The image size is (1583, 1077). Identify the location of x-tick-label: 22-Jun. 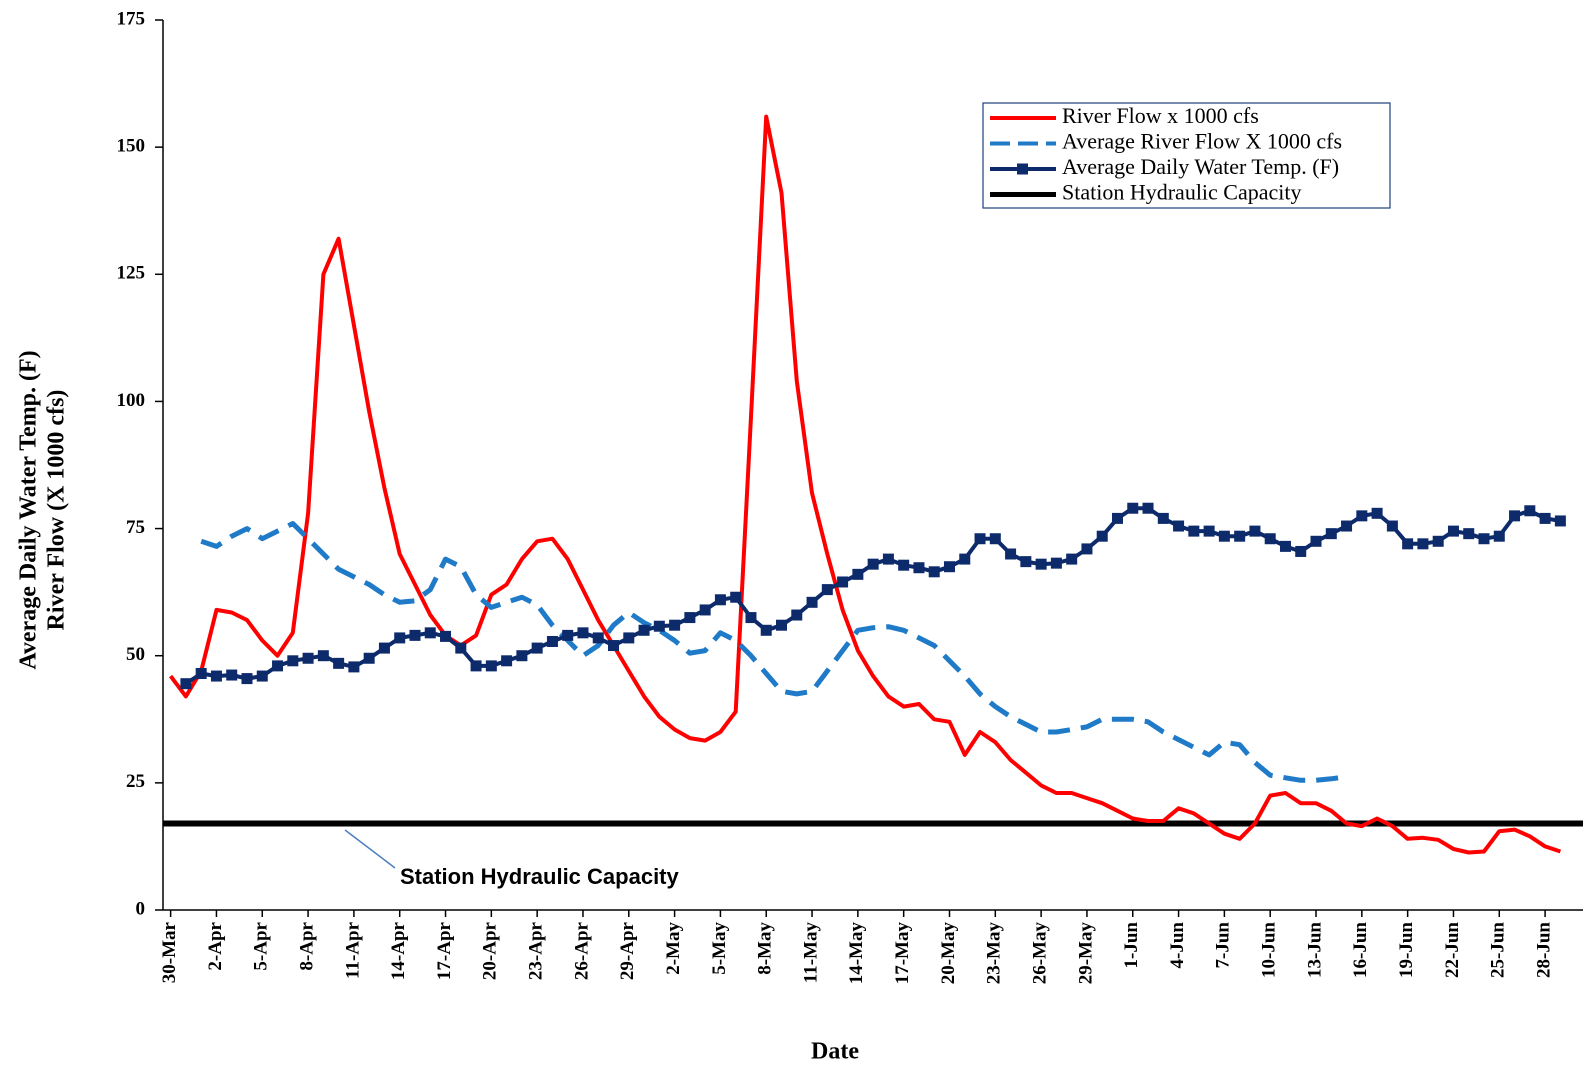
(1452, 950).